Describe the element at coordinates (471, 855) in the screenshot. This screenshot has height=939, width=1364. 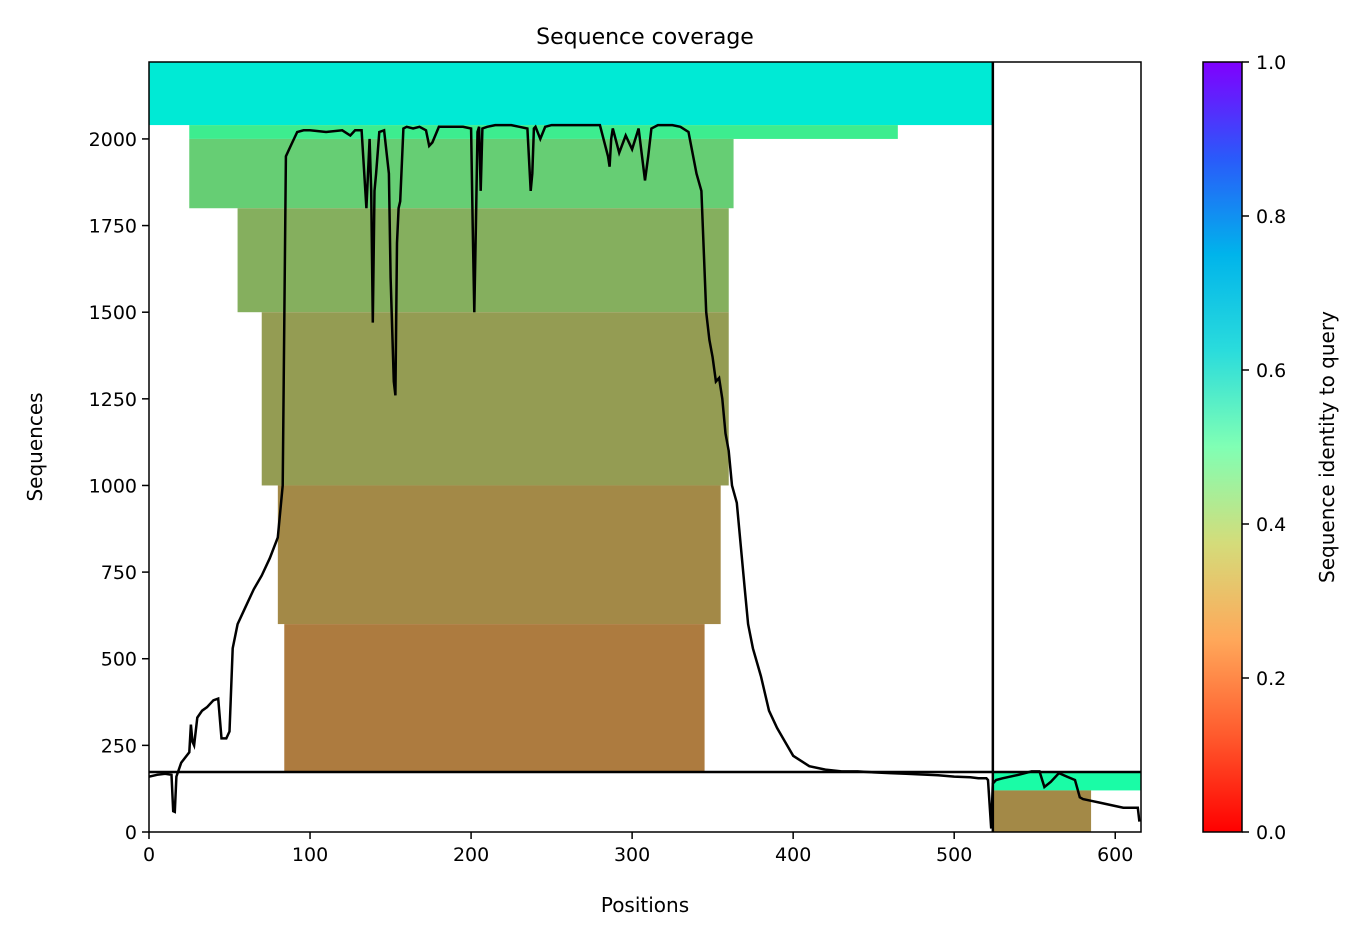
I see `x-tick-label: 200` at that location.